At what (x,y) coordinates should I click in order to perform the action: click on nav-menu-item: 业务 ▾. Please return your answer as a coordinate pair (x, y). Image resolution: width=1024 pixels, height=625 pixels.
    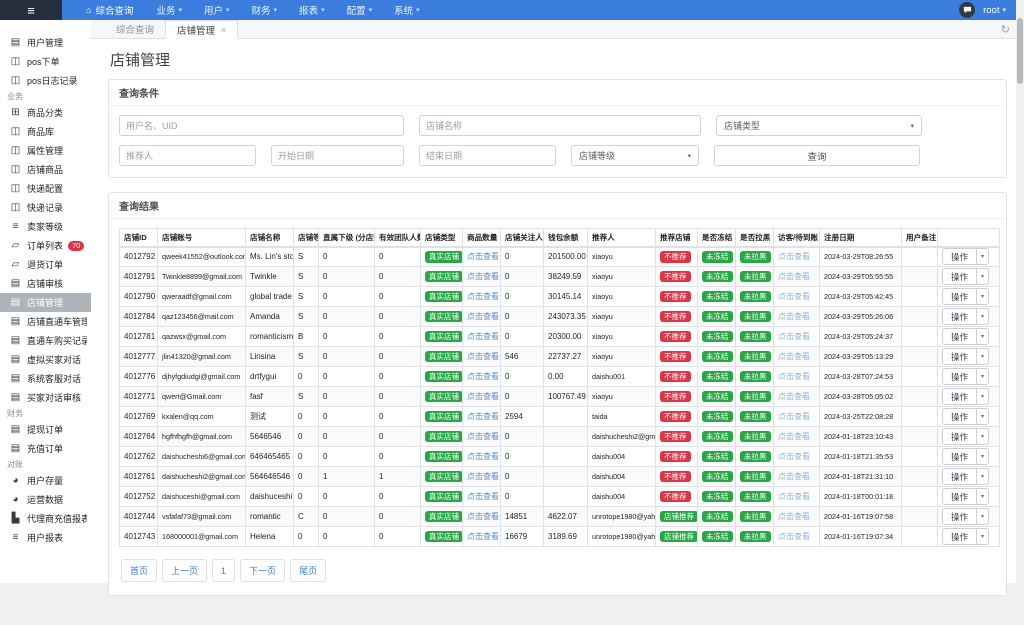
    Looking at the image, I should click on (169, 11).